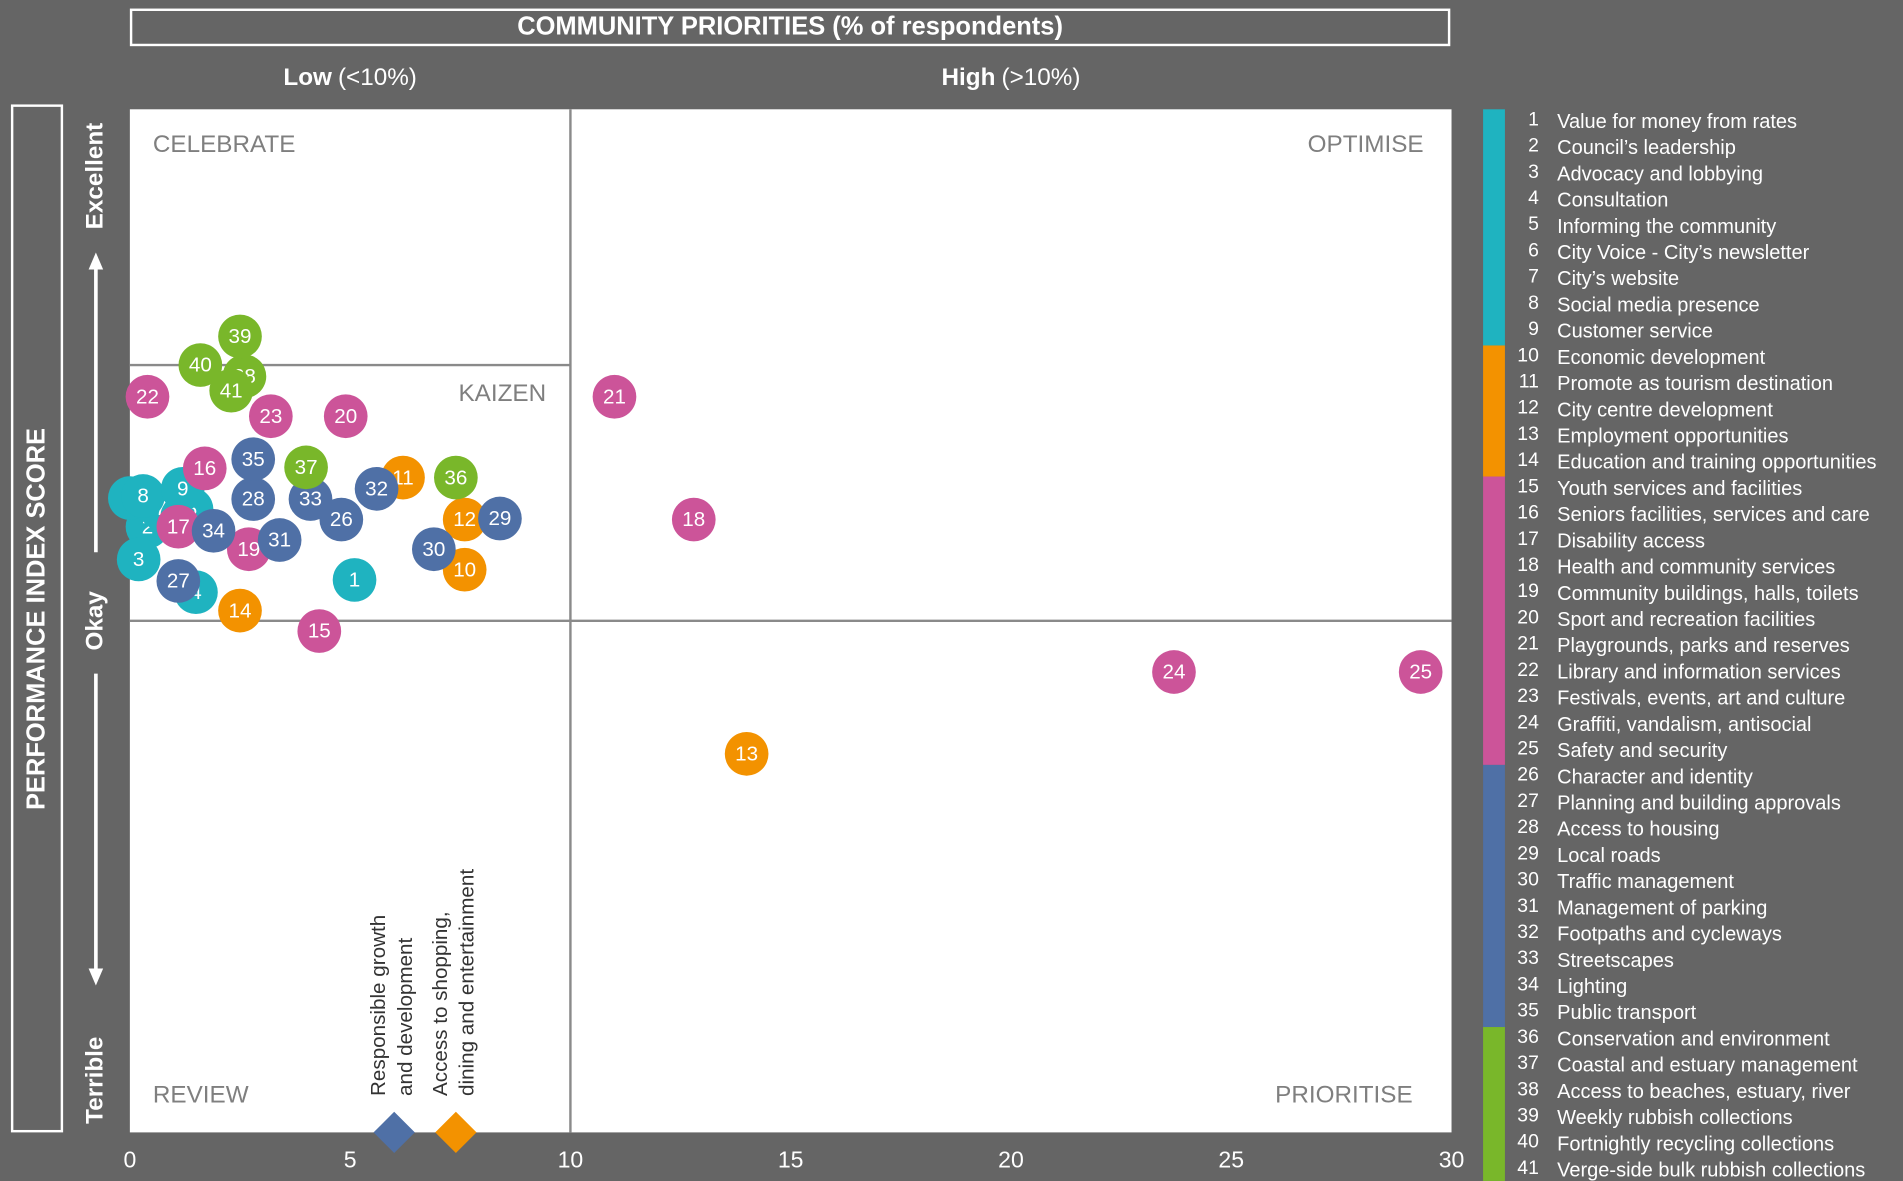 Image resolution: width=1903 pixels, height=1181 pixels. I want to click on point-label: 41, so click(231, 390).